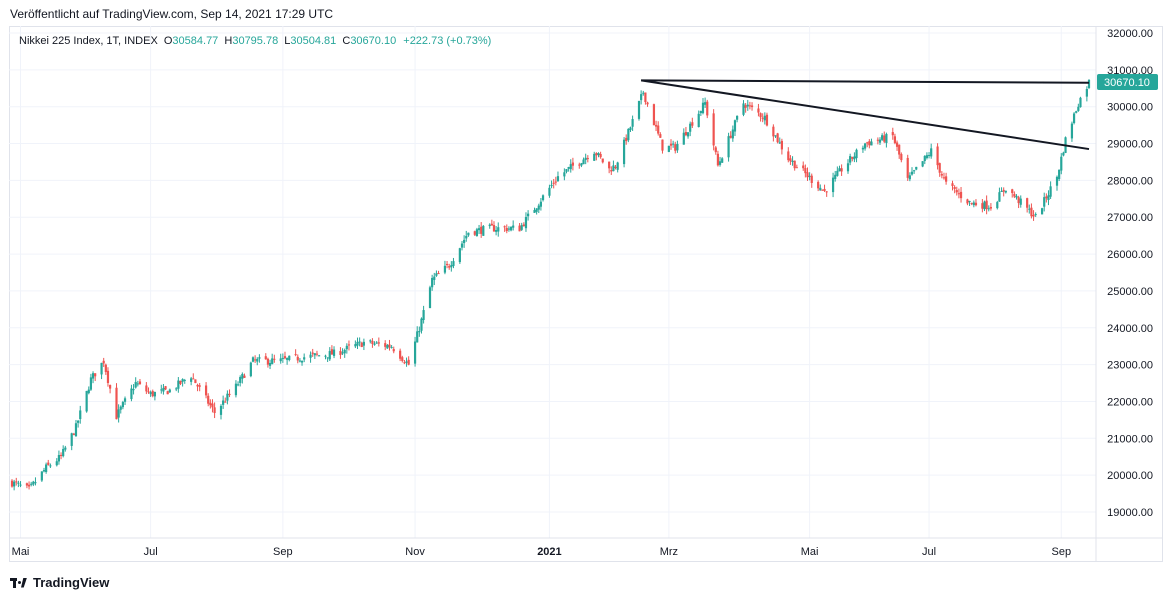 This screenshot has height=601, width=1172. Describe the element at coordinates (1130, 108) in the screenshot. I see `price-tick-label: 30000.00` at that location.